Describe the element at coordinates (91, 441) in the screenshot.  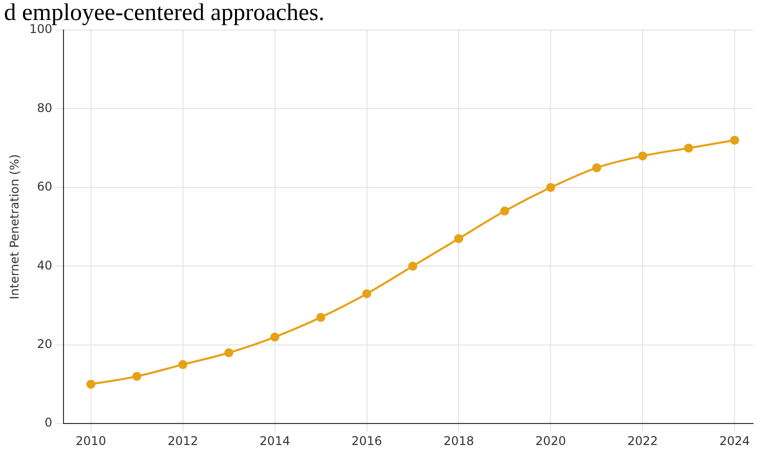
I see `x-tick-label: 2010` at that location.